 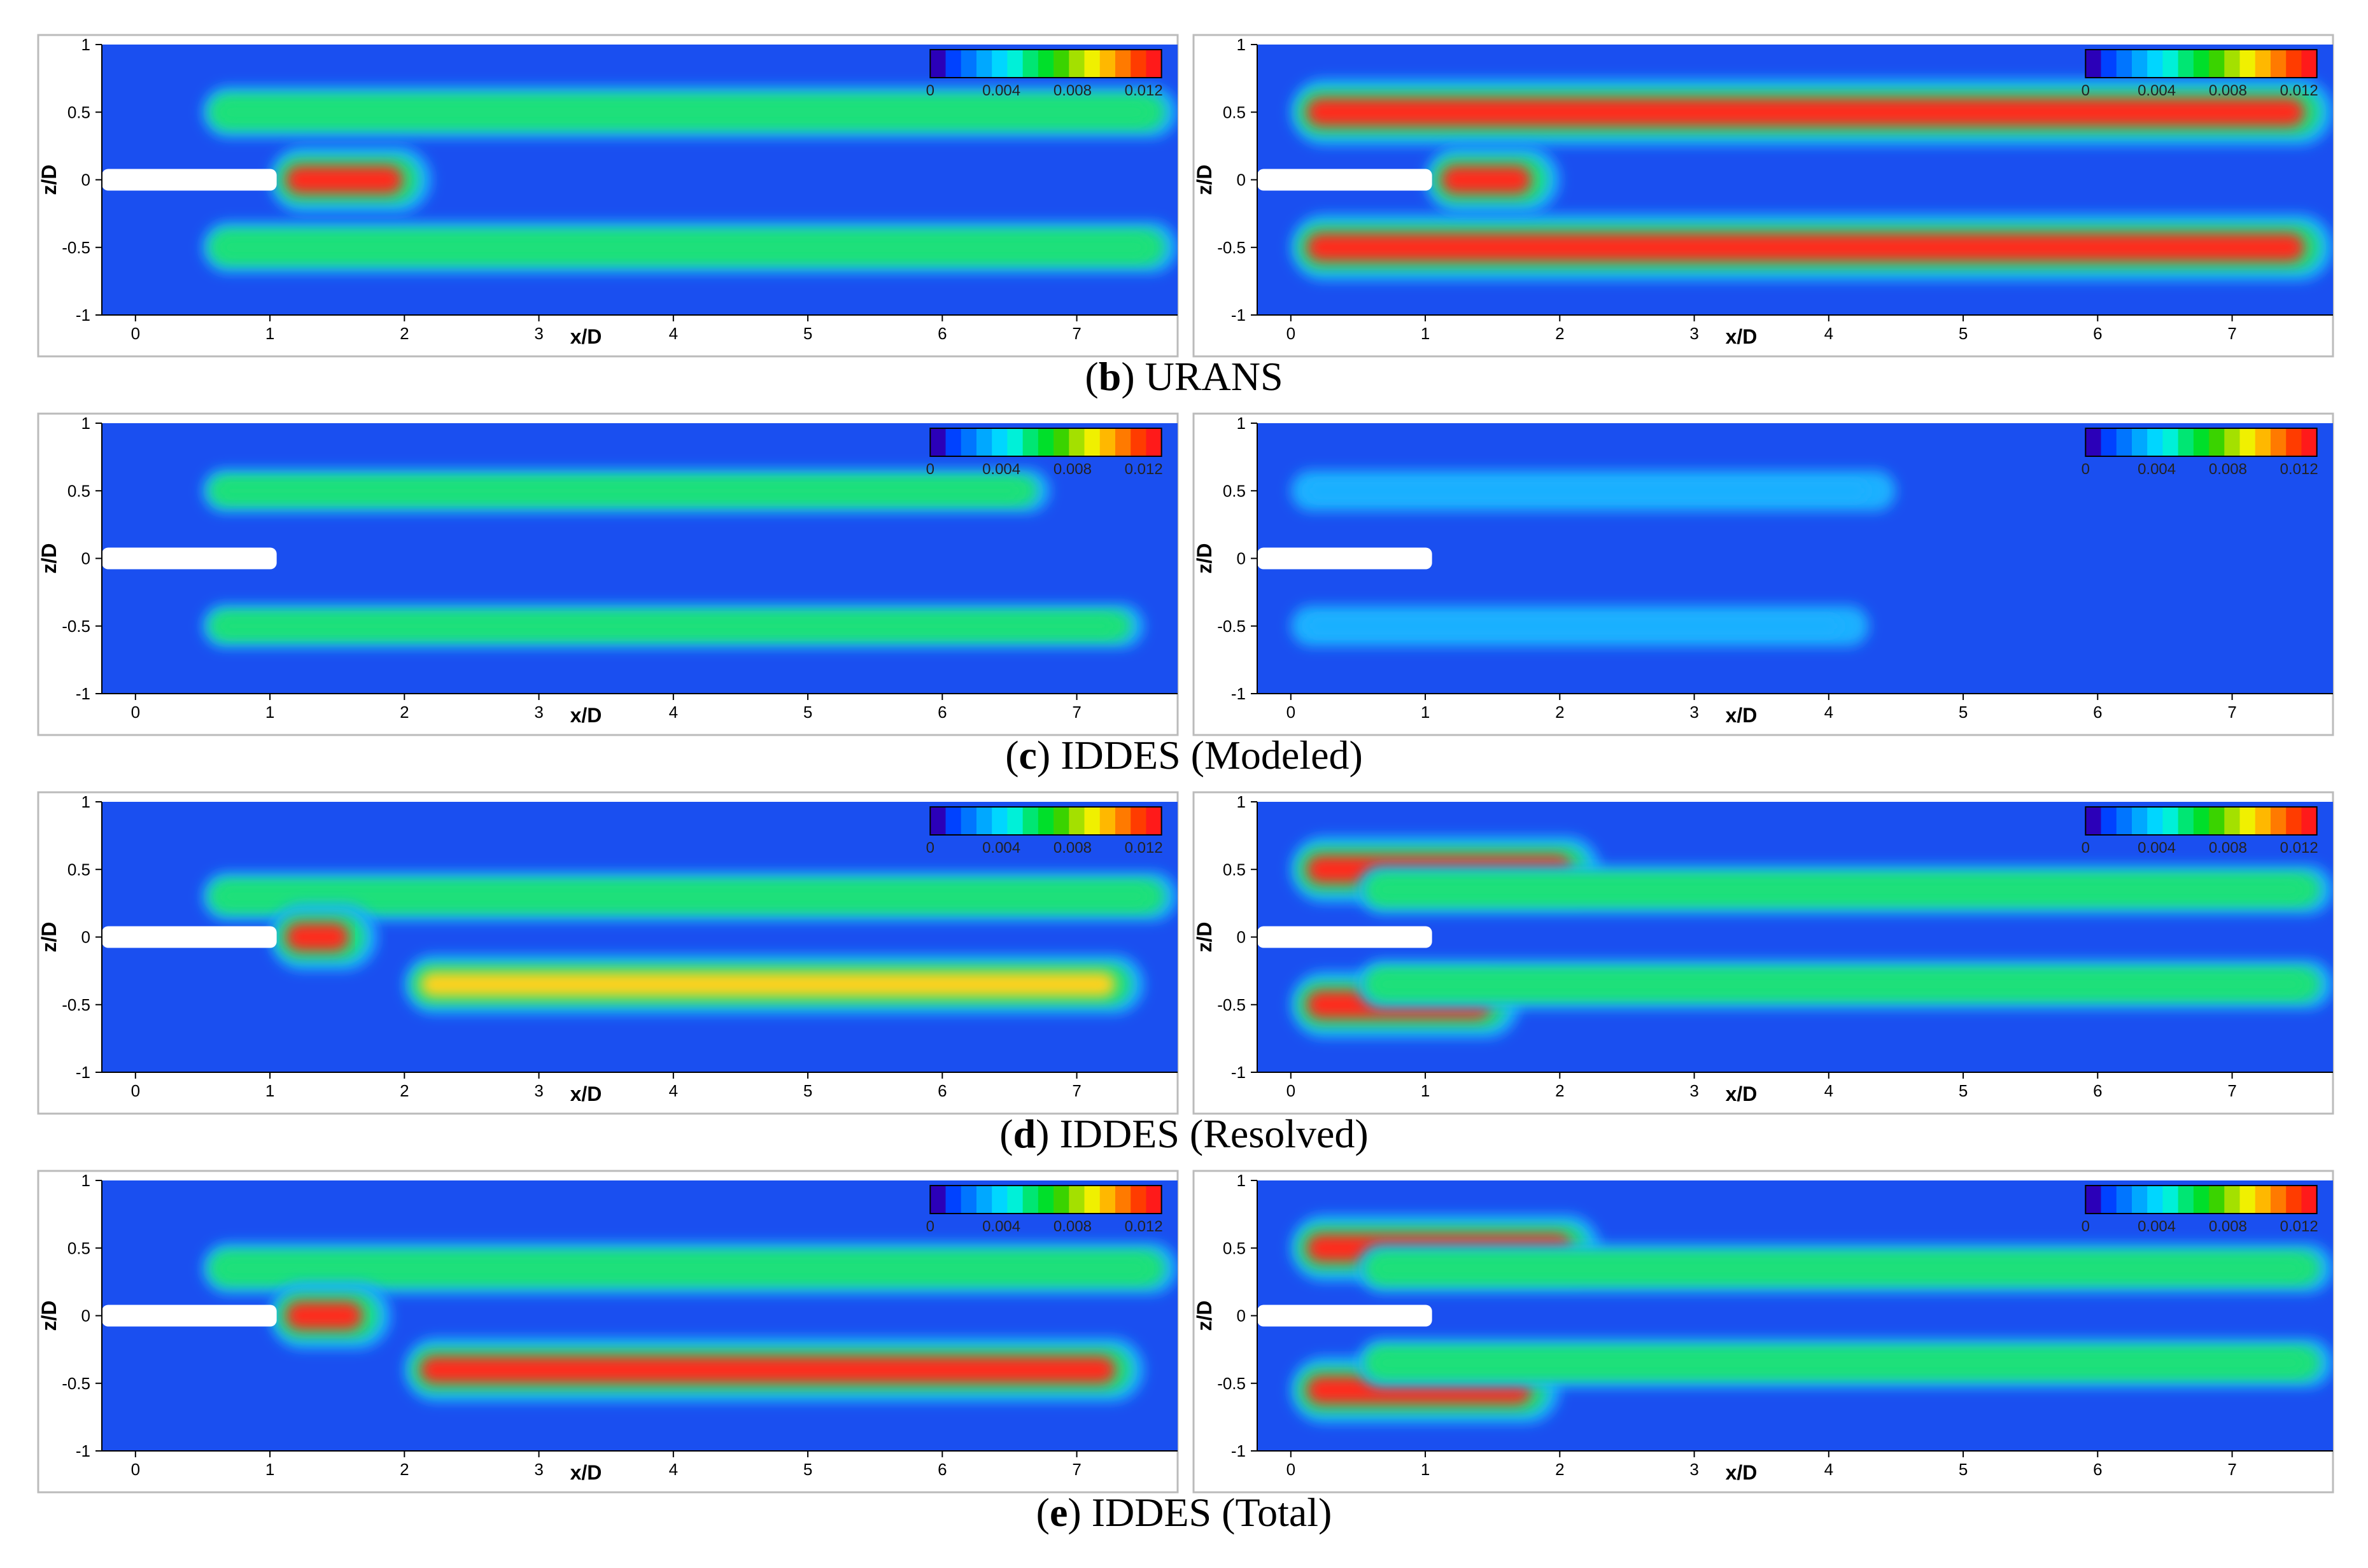 I want to click on colorbar-tick-label: 0.004, so click(x=2157, y=469).